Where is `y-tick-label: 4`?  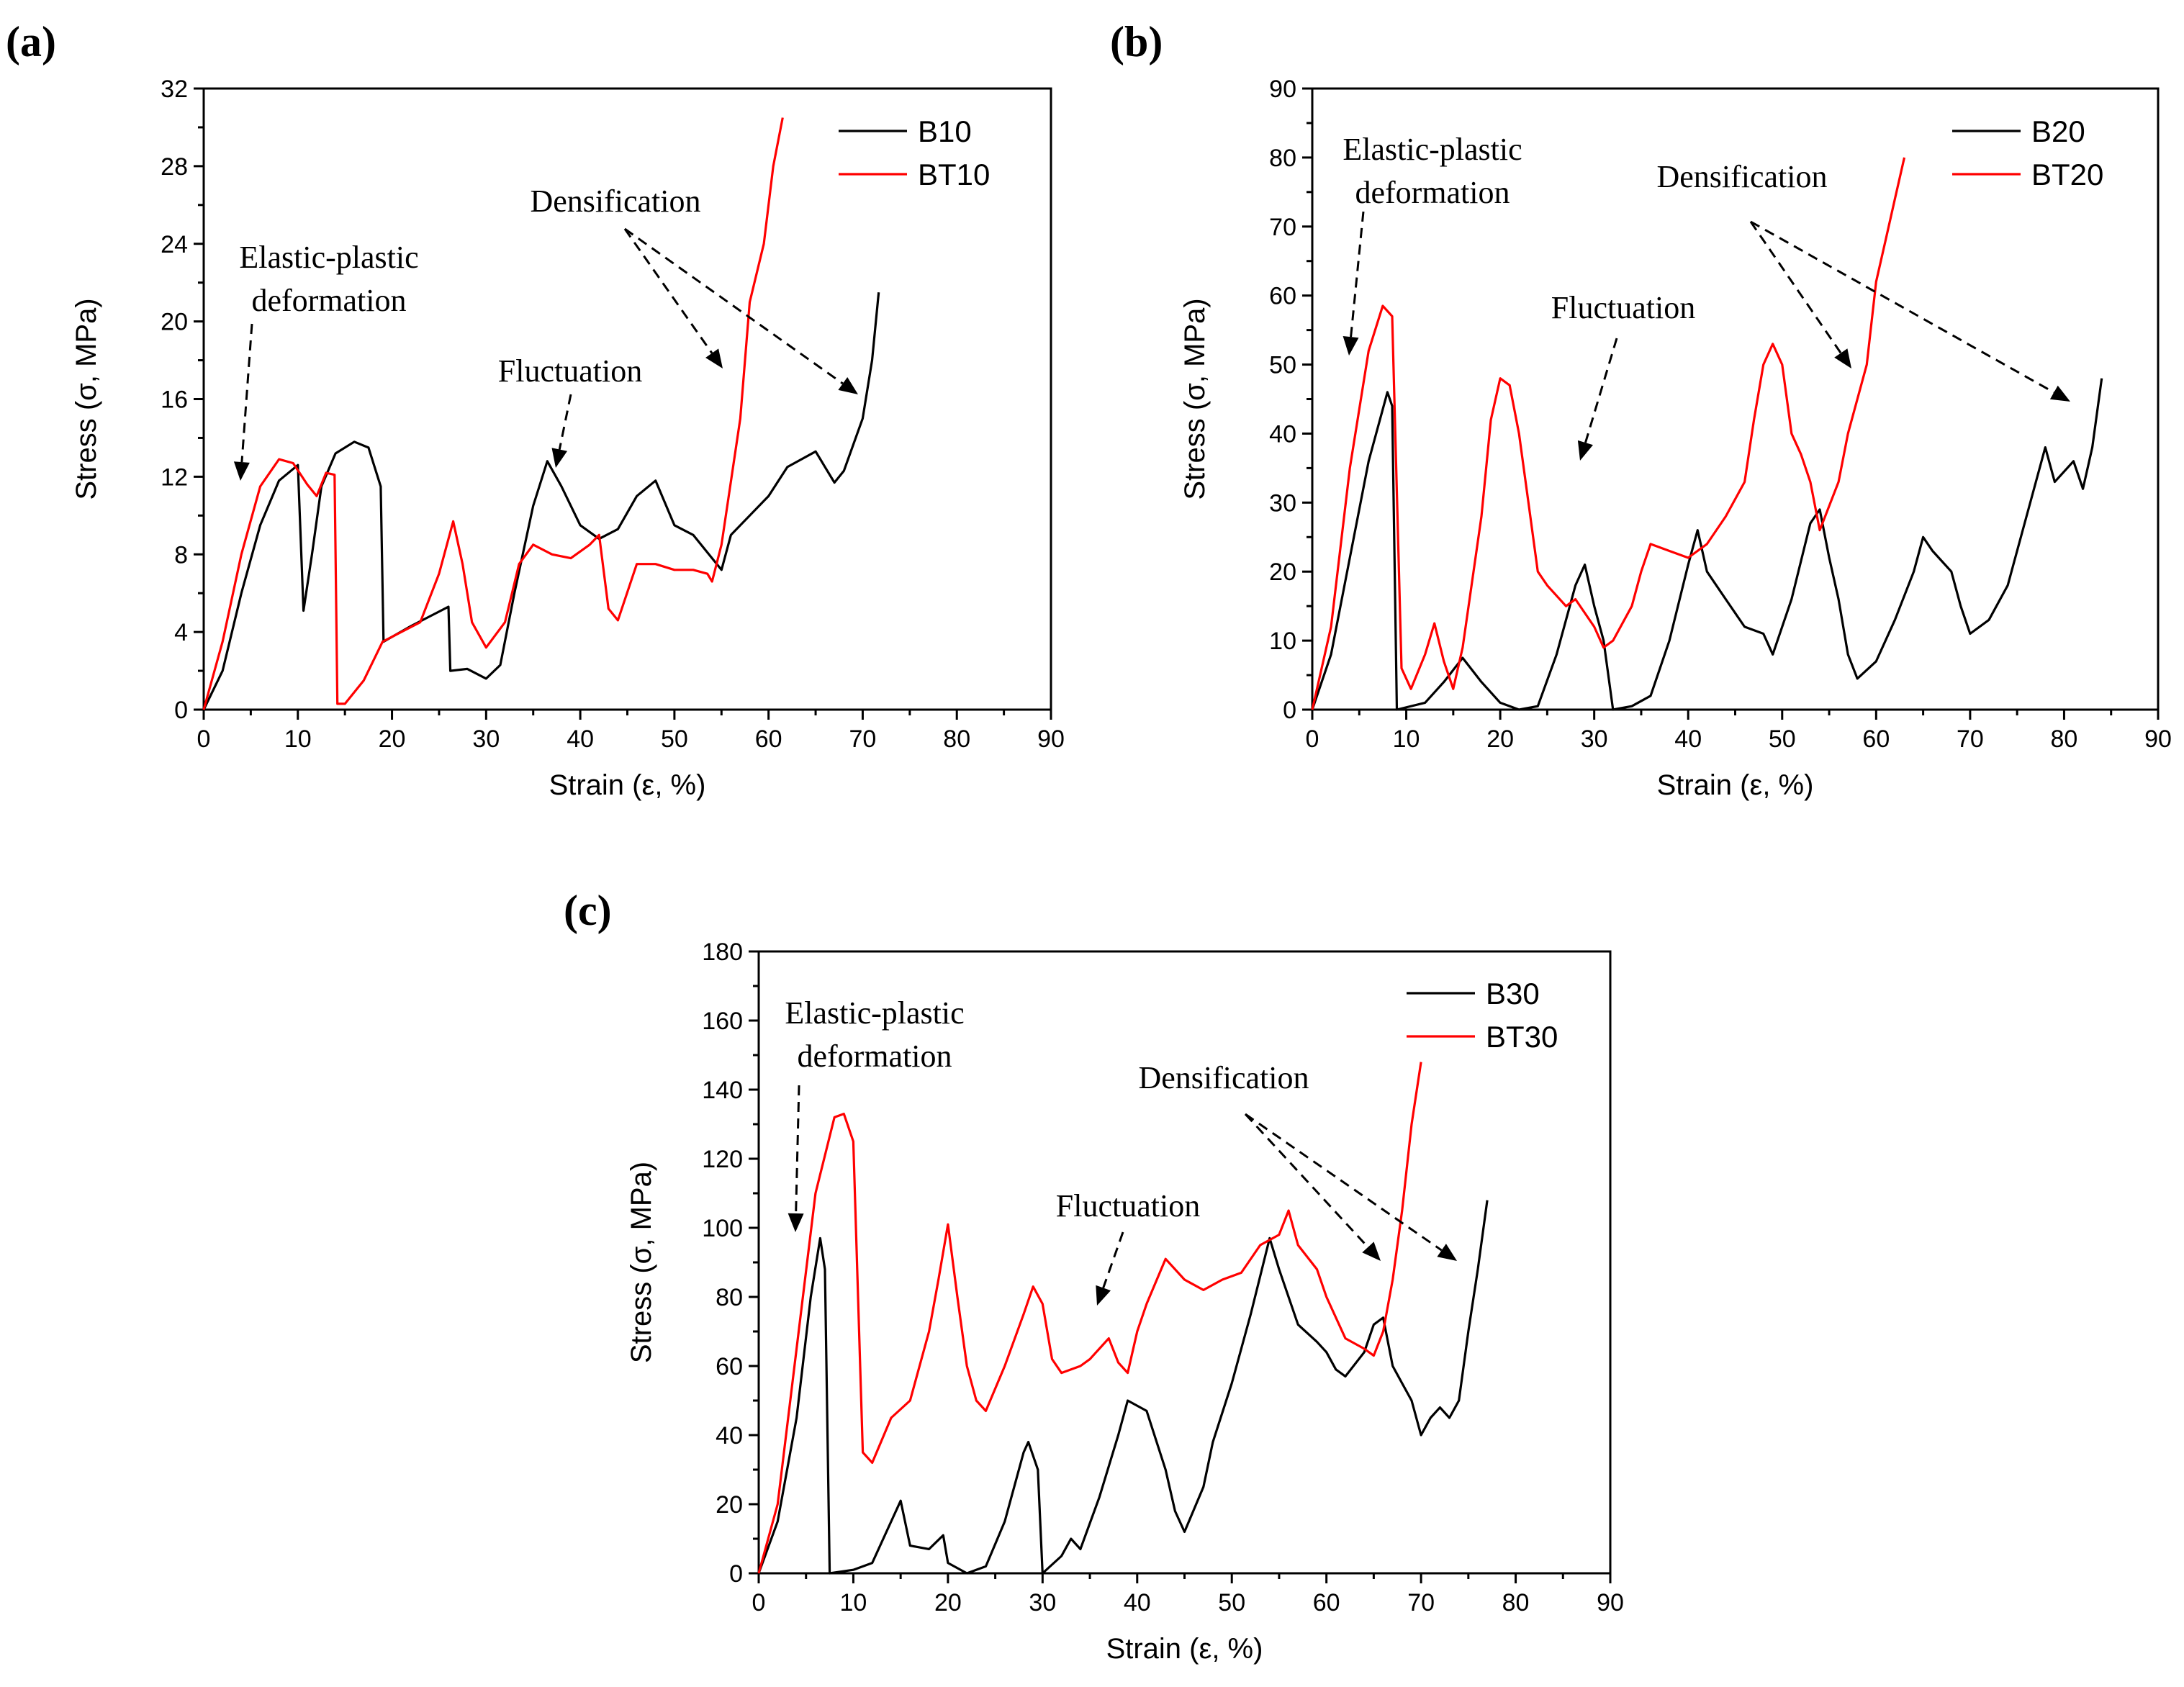
y-tick-label: 4 is located at coordinates (181, 632).